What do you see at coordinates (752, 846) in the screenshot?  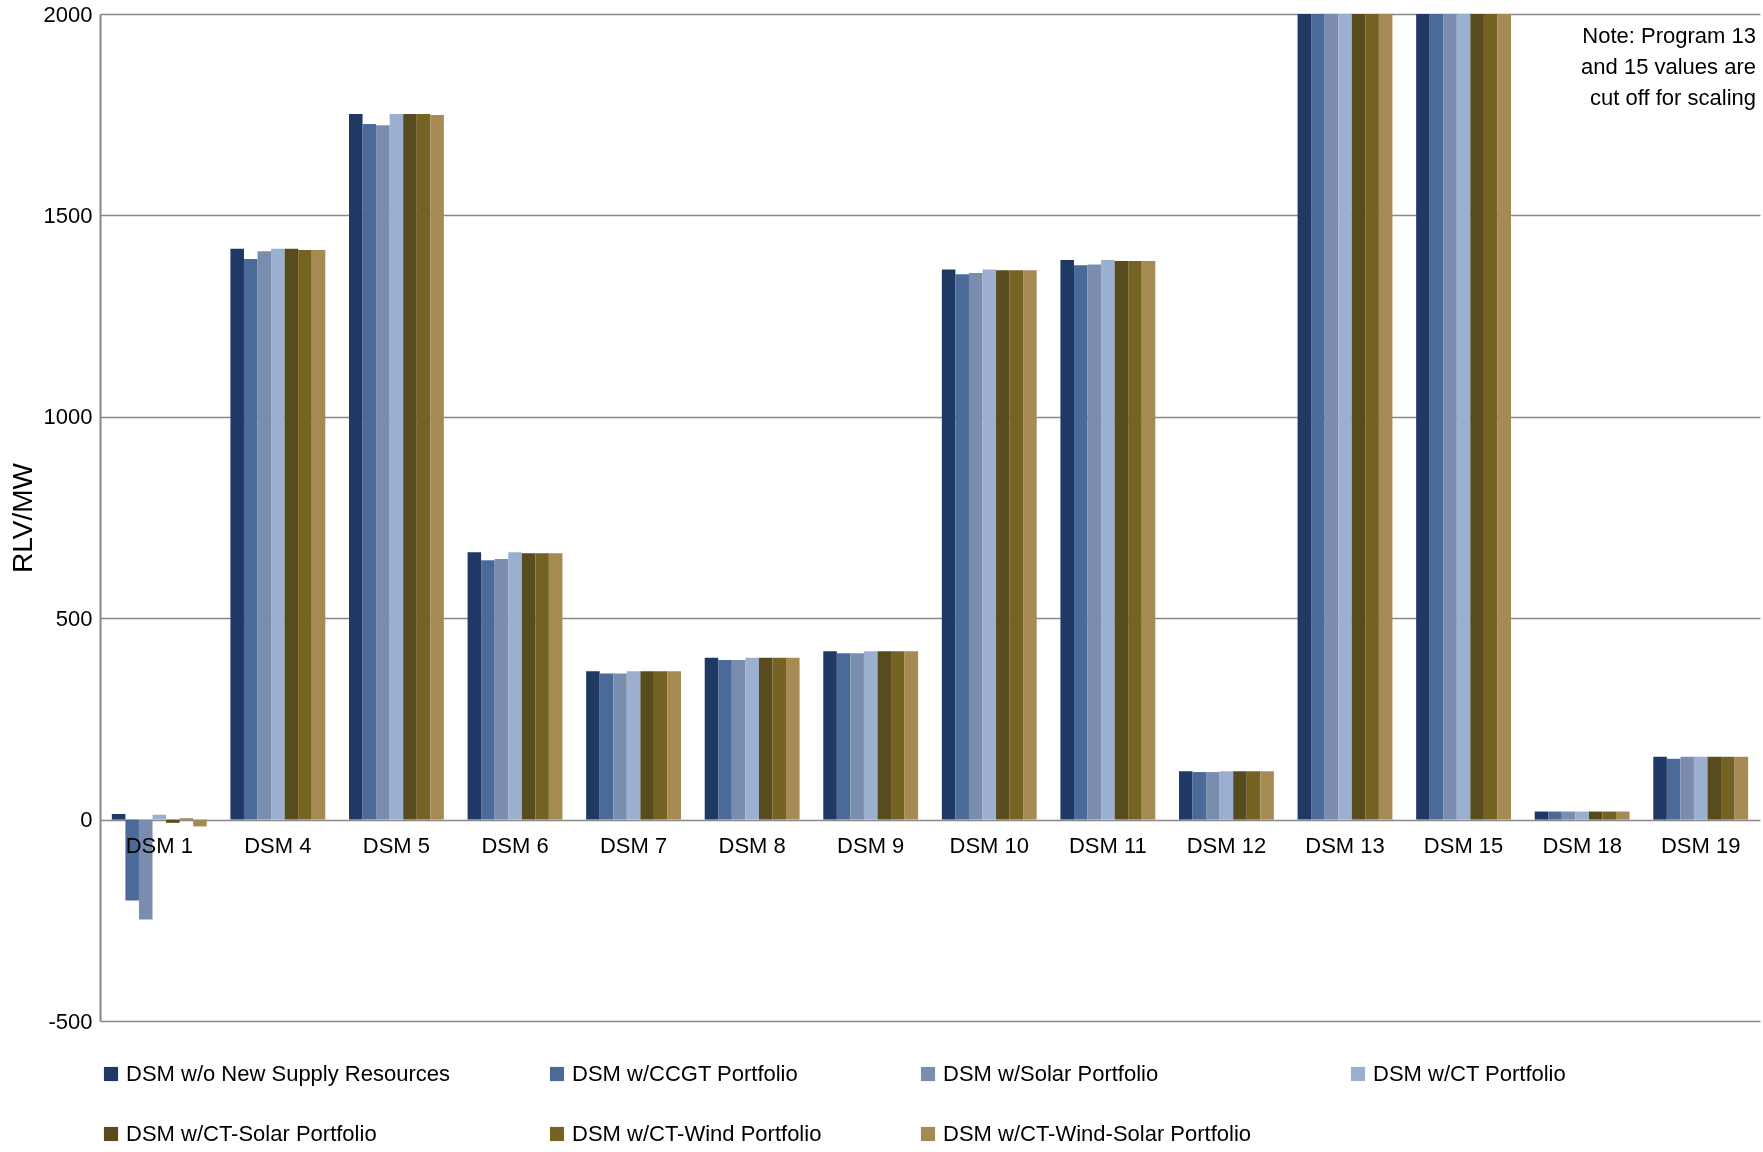 I see `x-tick-label: DSM 8` at bounding box center [752, 846].